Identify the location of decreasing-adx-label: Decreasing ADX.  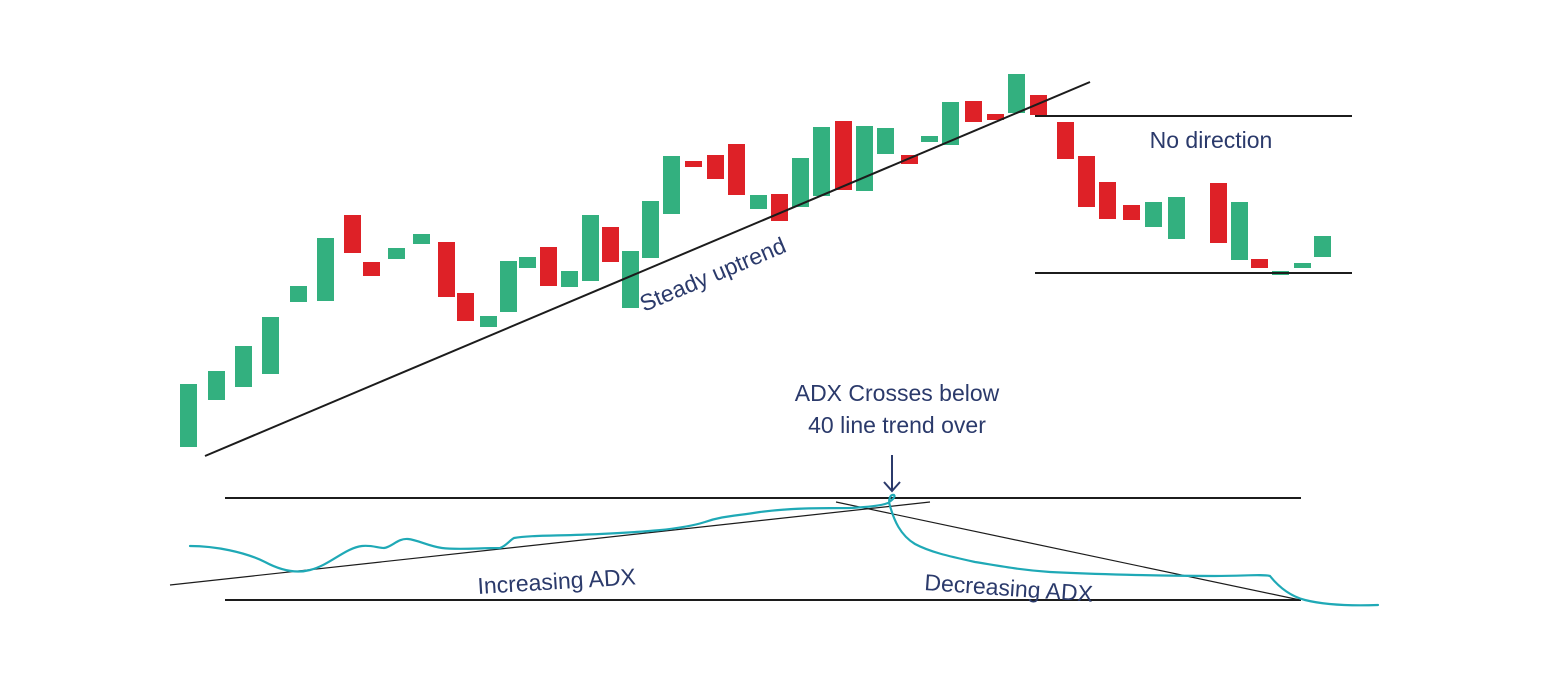
(1009, 588).